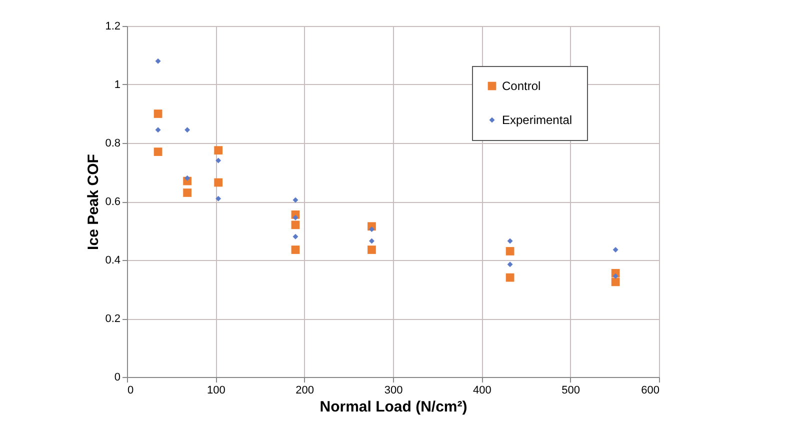 The image size is (791, 426). Describe the element at coordinates (112, 202) in the screenshot. I see `y-tick-label: 0.6` at that location.